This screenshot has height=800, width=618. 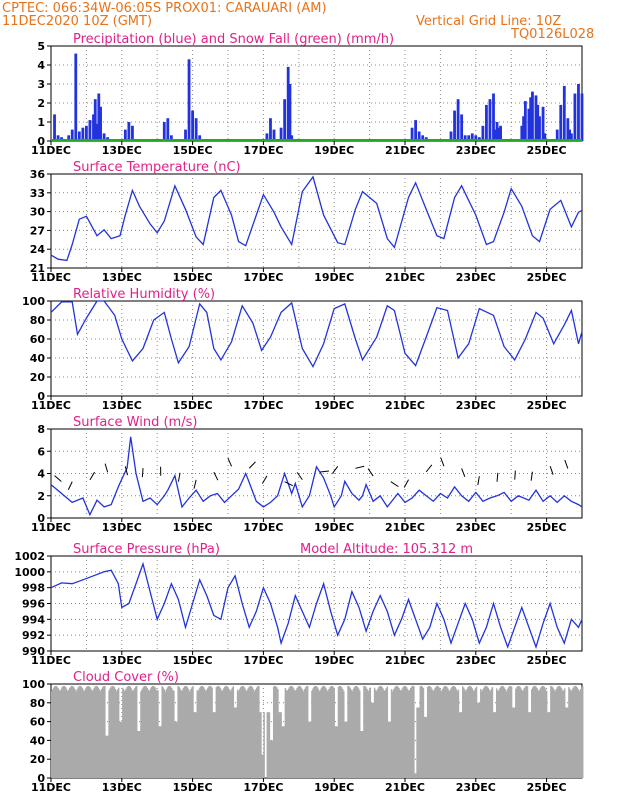 I want to click on x-tick-label: 23DEC, so click(x=476, y=277).